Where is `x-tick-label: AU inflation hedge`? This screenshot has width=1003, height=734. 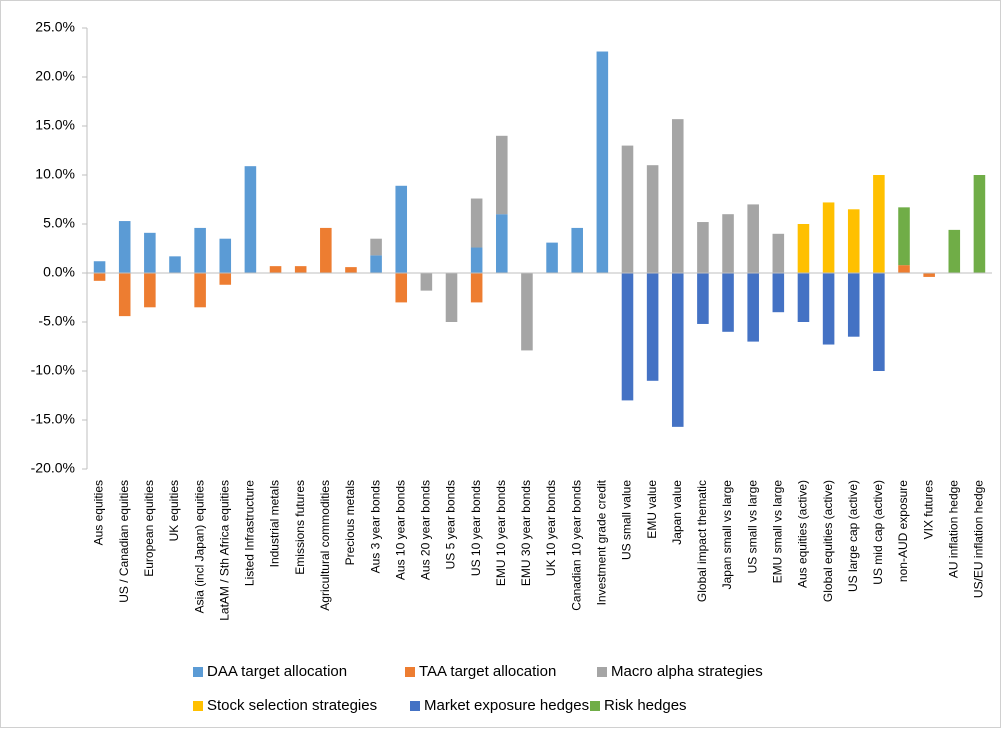
x-tick-label: AU inflation hedge is located at coordinates (953, 529).